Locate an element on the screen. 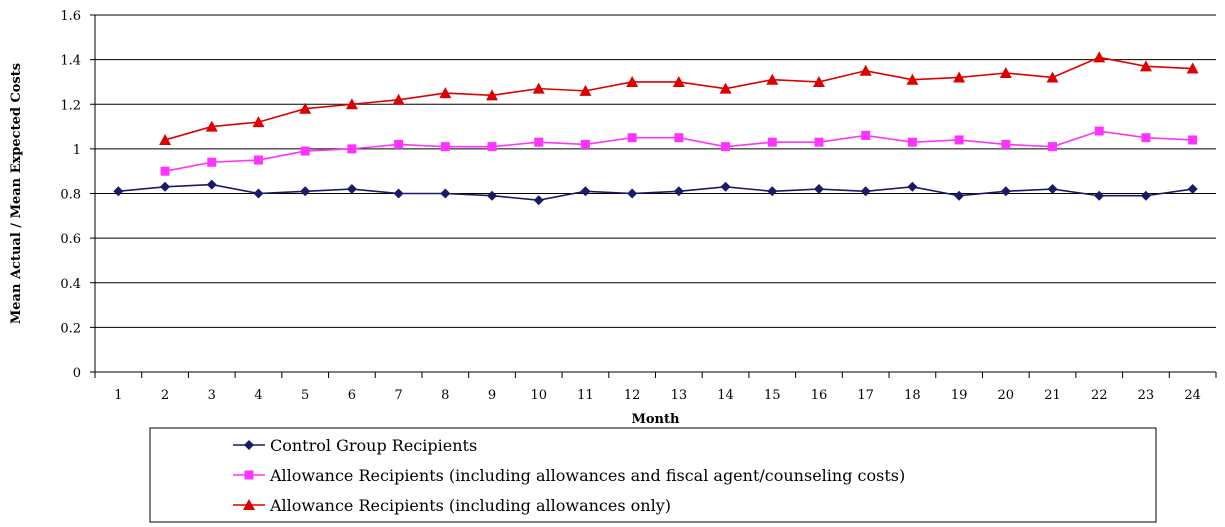 The width and height of the screenshot is (1225, 527). x-tick-label: 7 is located at coordinates (398, 395).